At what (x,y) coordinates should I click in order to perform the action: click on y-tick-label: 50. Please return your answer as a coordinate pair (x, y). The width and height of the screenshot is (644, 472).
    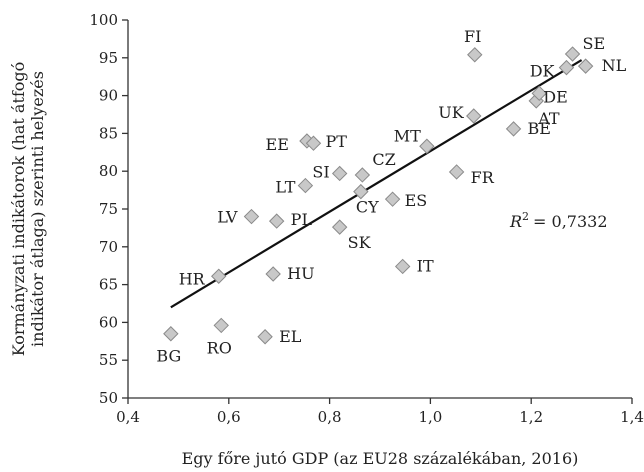
    Looking at the image, I should click on (108, 398).